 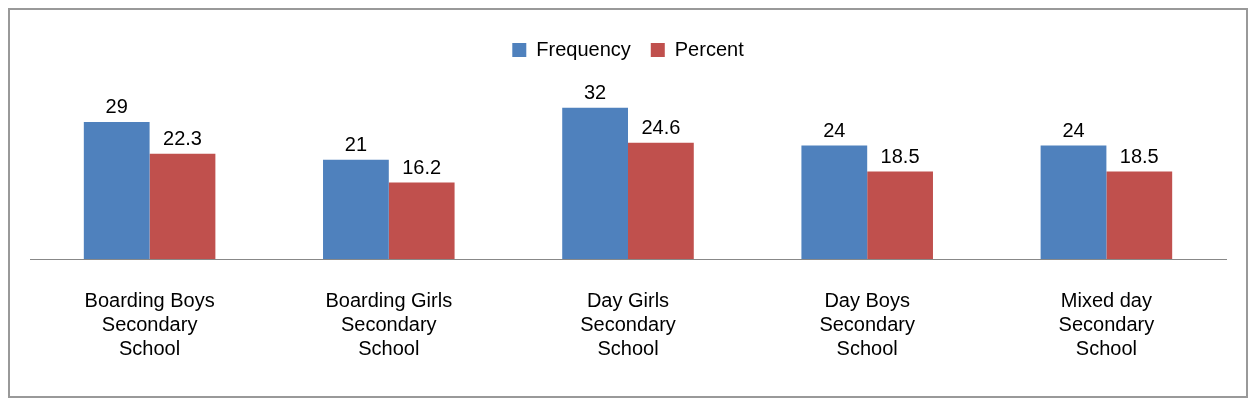 What do you see at coordinates (583, 48) in the screenshot?
I see `legend-label: Frequency` at bounding box center [583, 48].